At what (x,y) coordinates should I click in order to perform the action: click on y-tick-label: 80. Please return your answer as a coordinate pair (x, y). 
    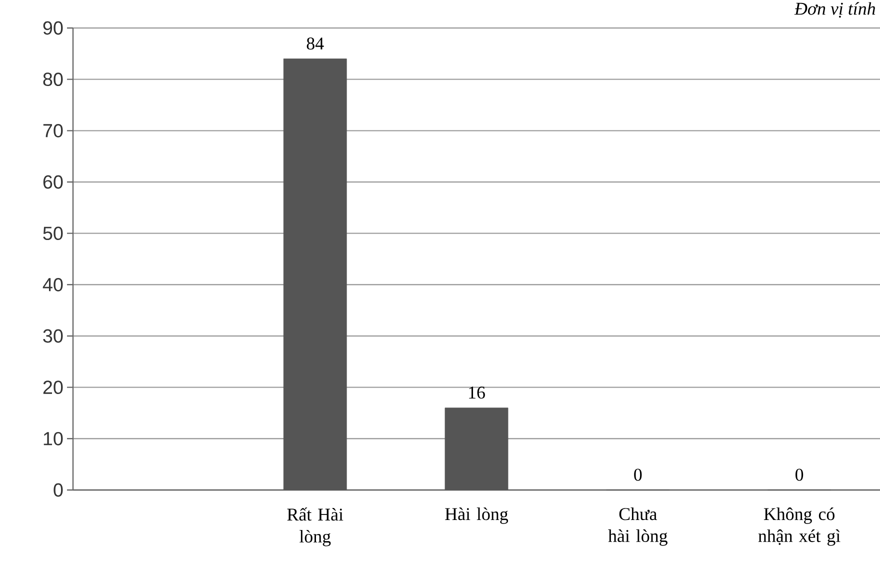
    Looking at the image, I should click on (53, 79).